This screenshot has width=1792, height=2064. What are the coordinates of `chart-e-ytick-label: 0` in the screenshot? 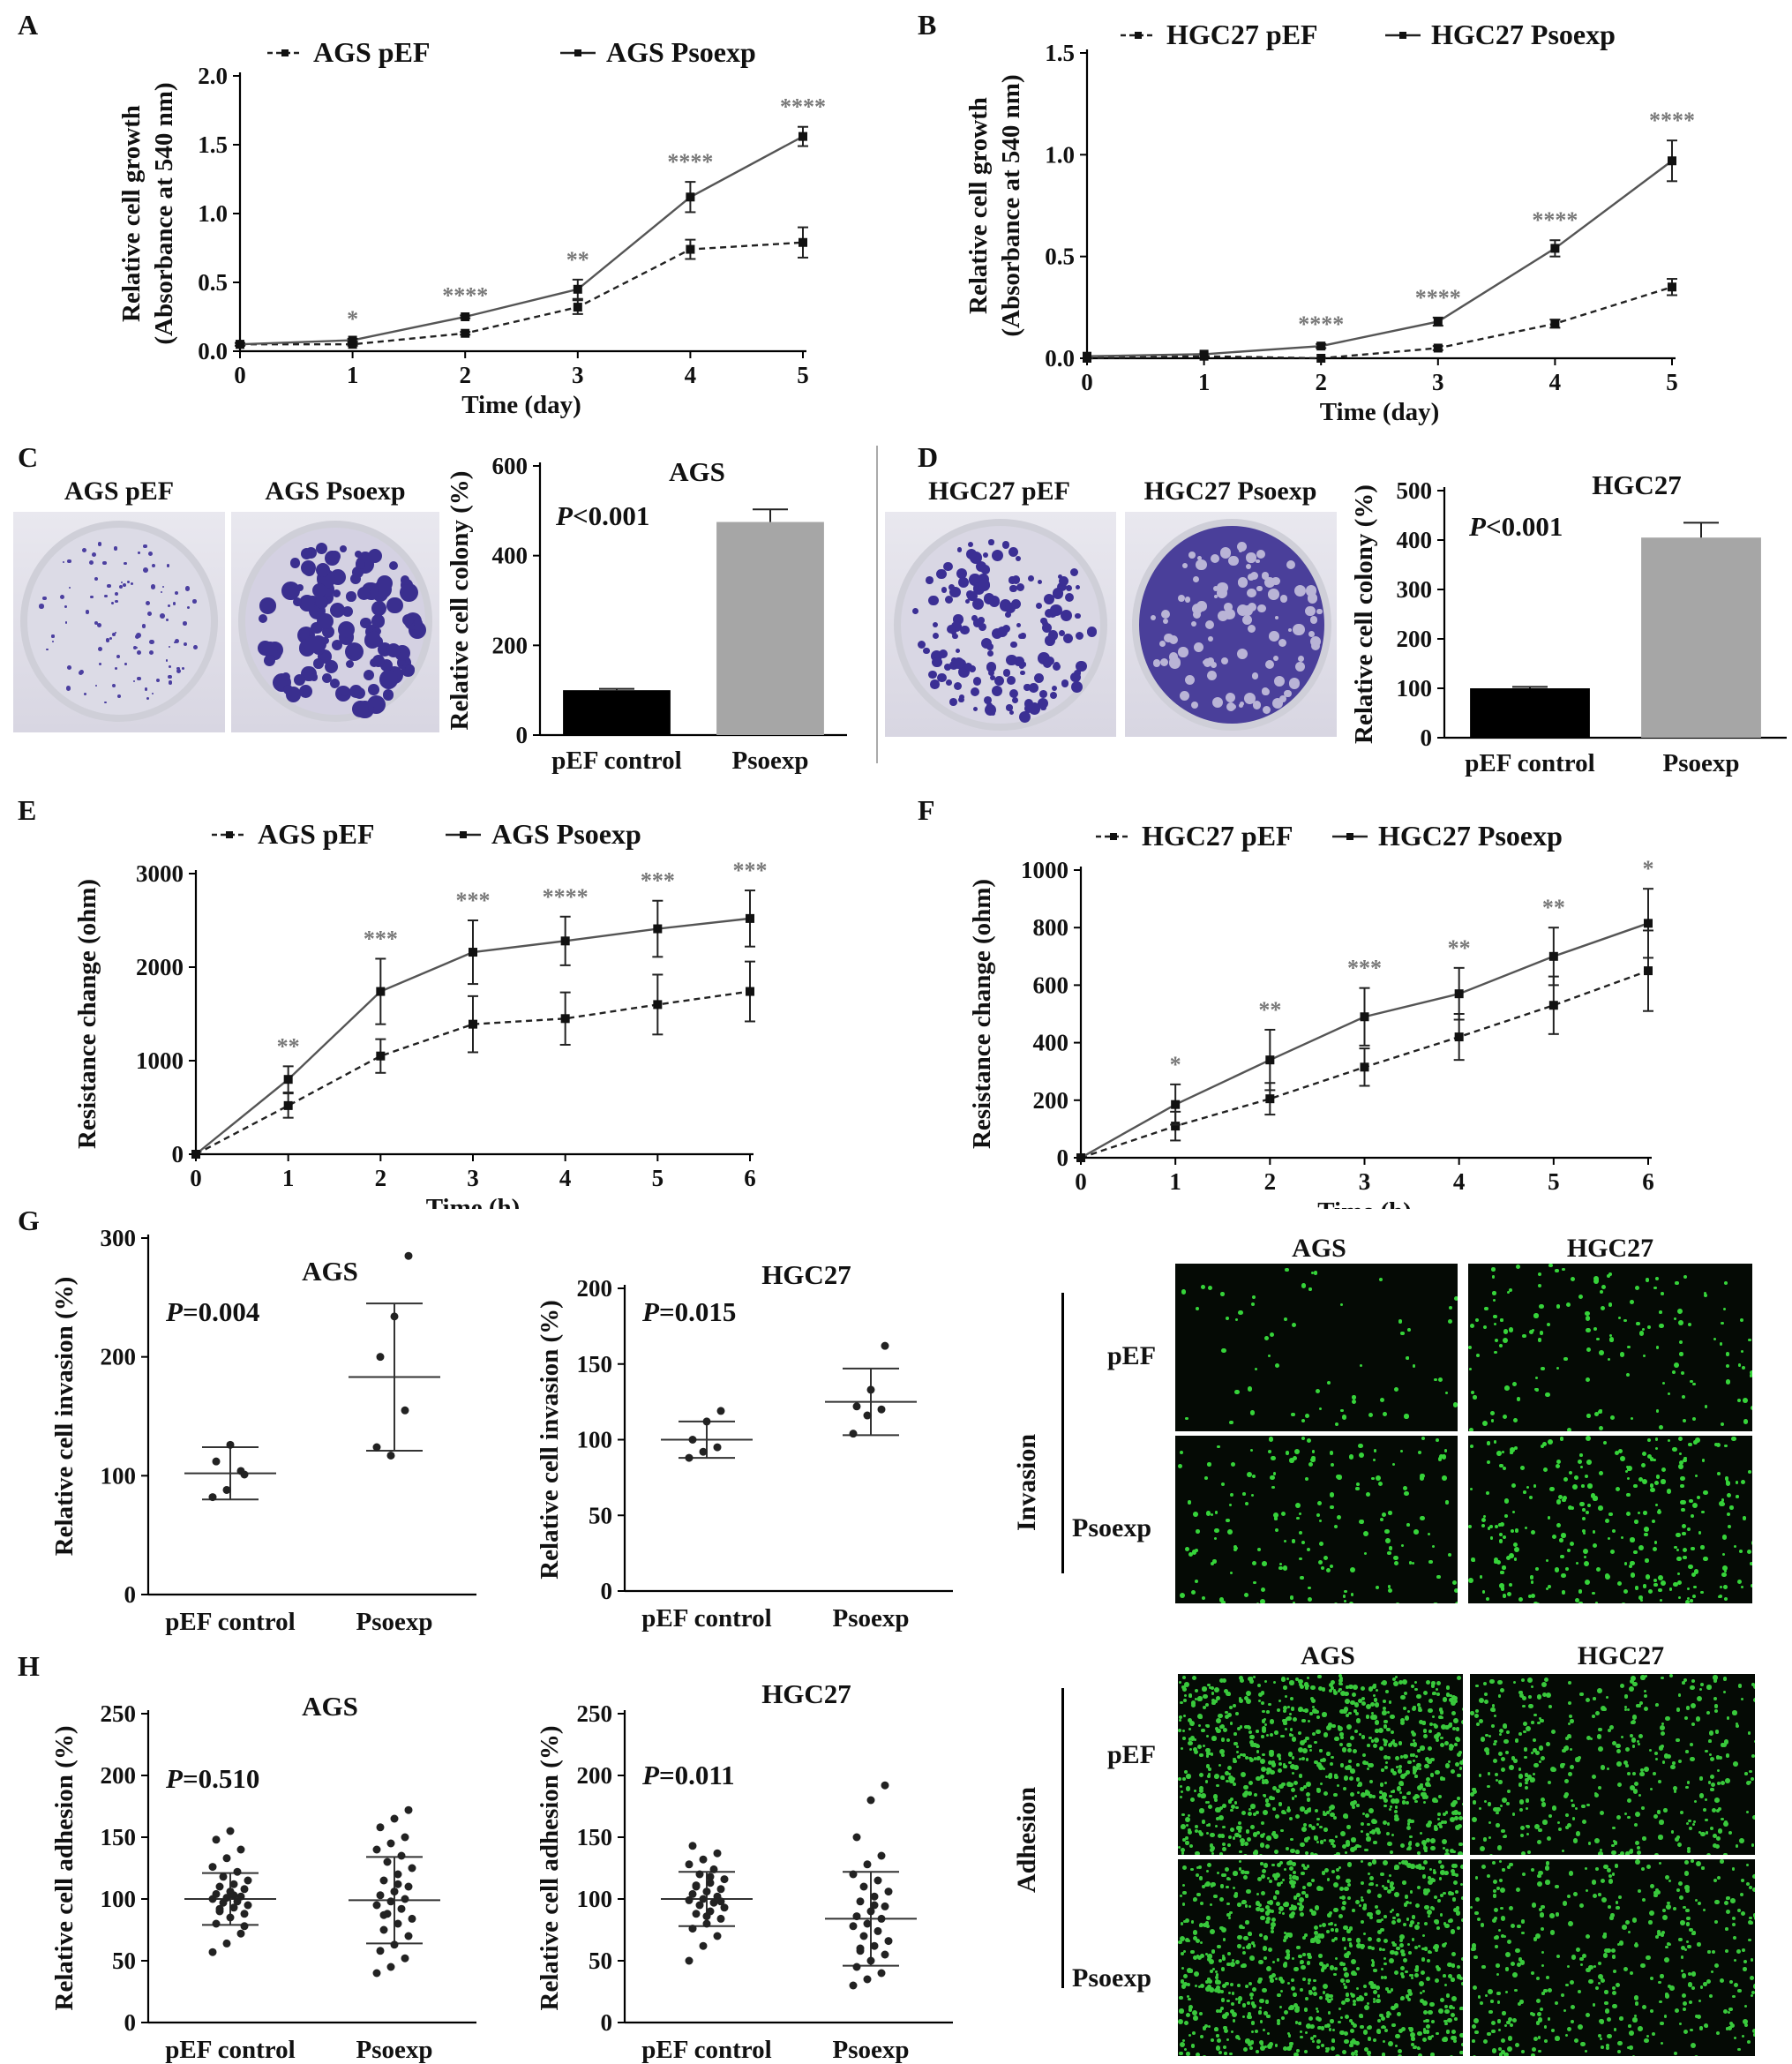 It's located at (178, 1154).